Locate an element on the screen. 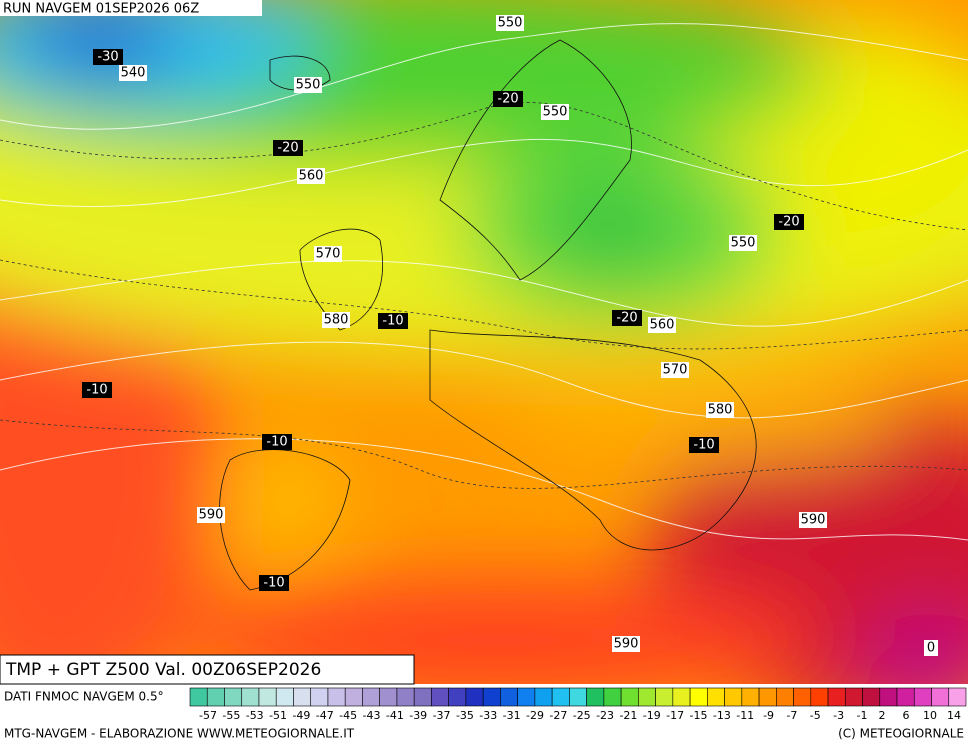 This screenshot has width=968, height=749. colorbar-label: 6 is located at coordinates (906, 715).